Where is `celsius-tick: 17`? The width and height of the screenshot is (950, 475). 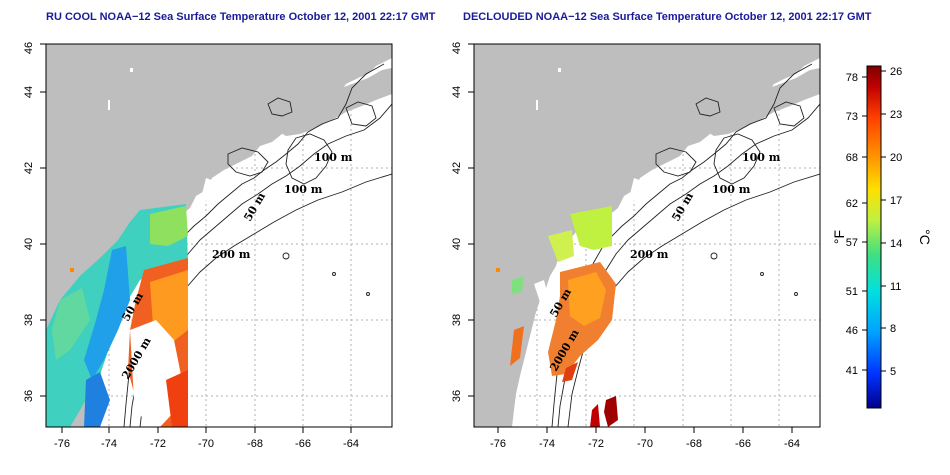
celsius-tick: 17 is located at coordinates (896, 201).